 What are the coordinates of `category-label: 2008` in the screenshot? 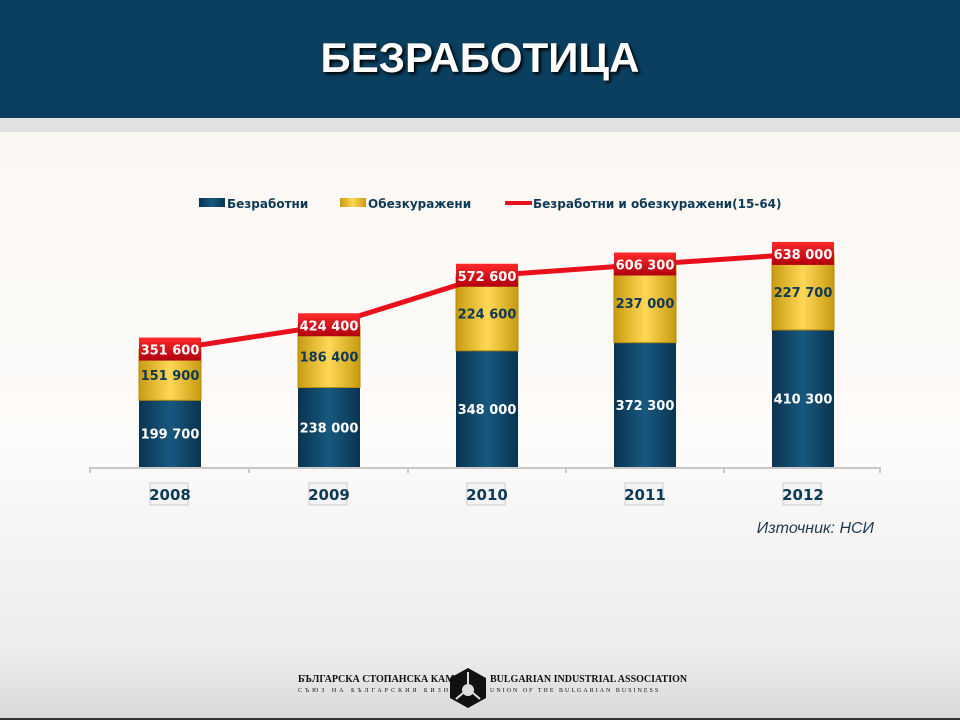 It's located at (170, 495).